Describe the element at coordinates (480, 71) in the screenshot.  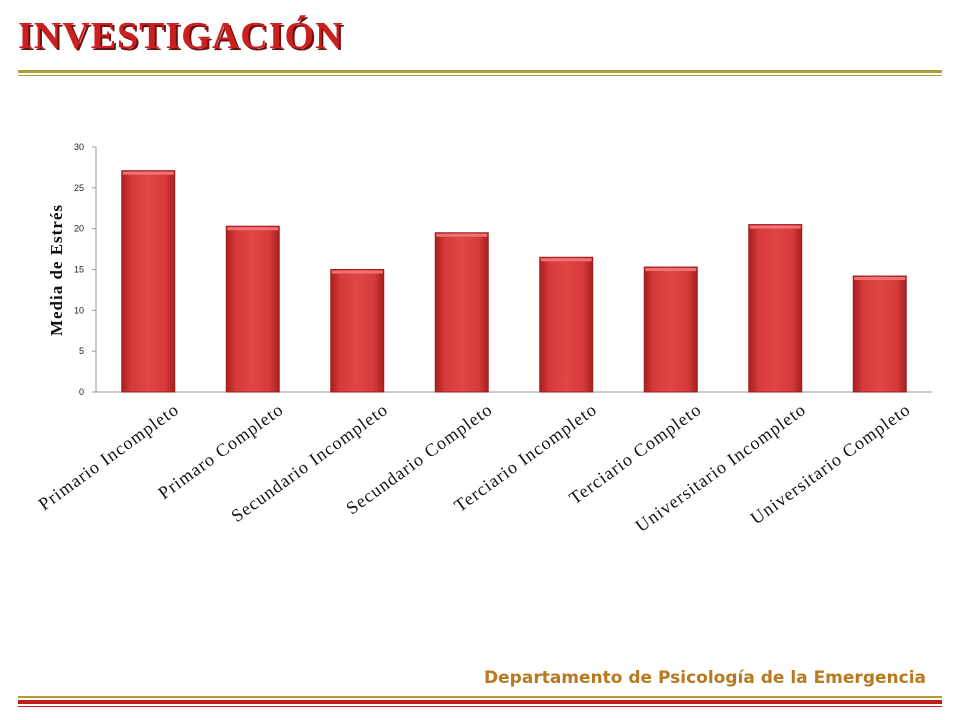
I see `title-rule-thick` at that location.